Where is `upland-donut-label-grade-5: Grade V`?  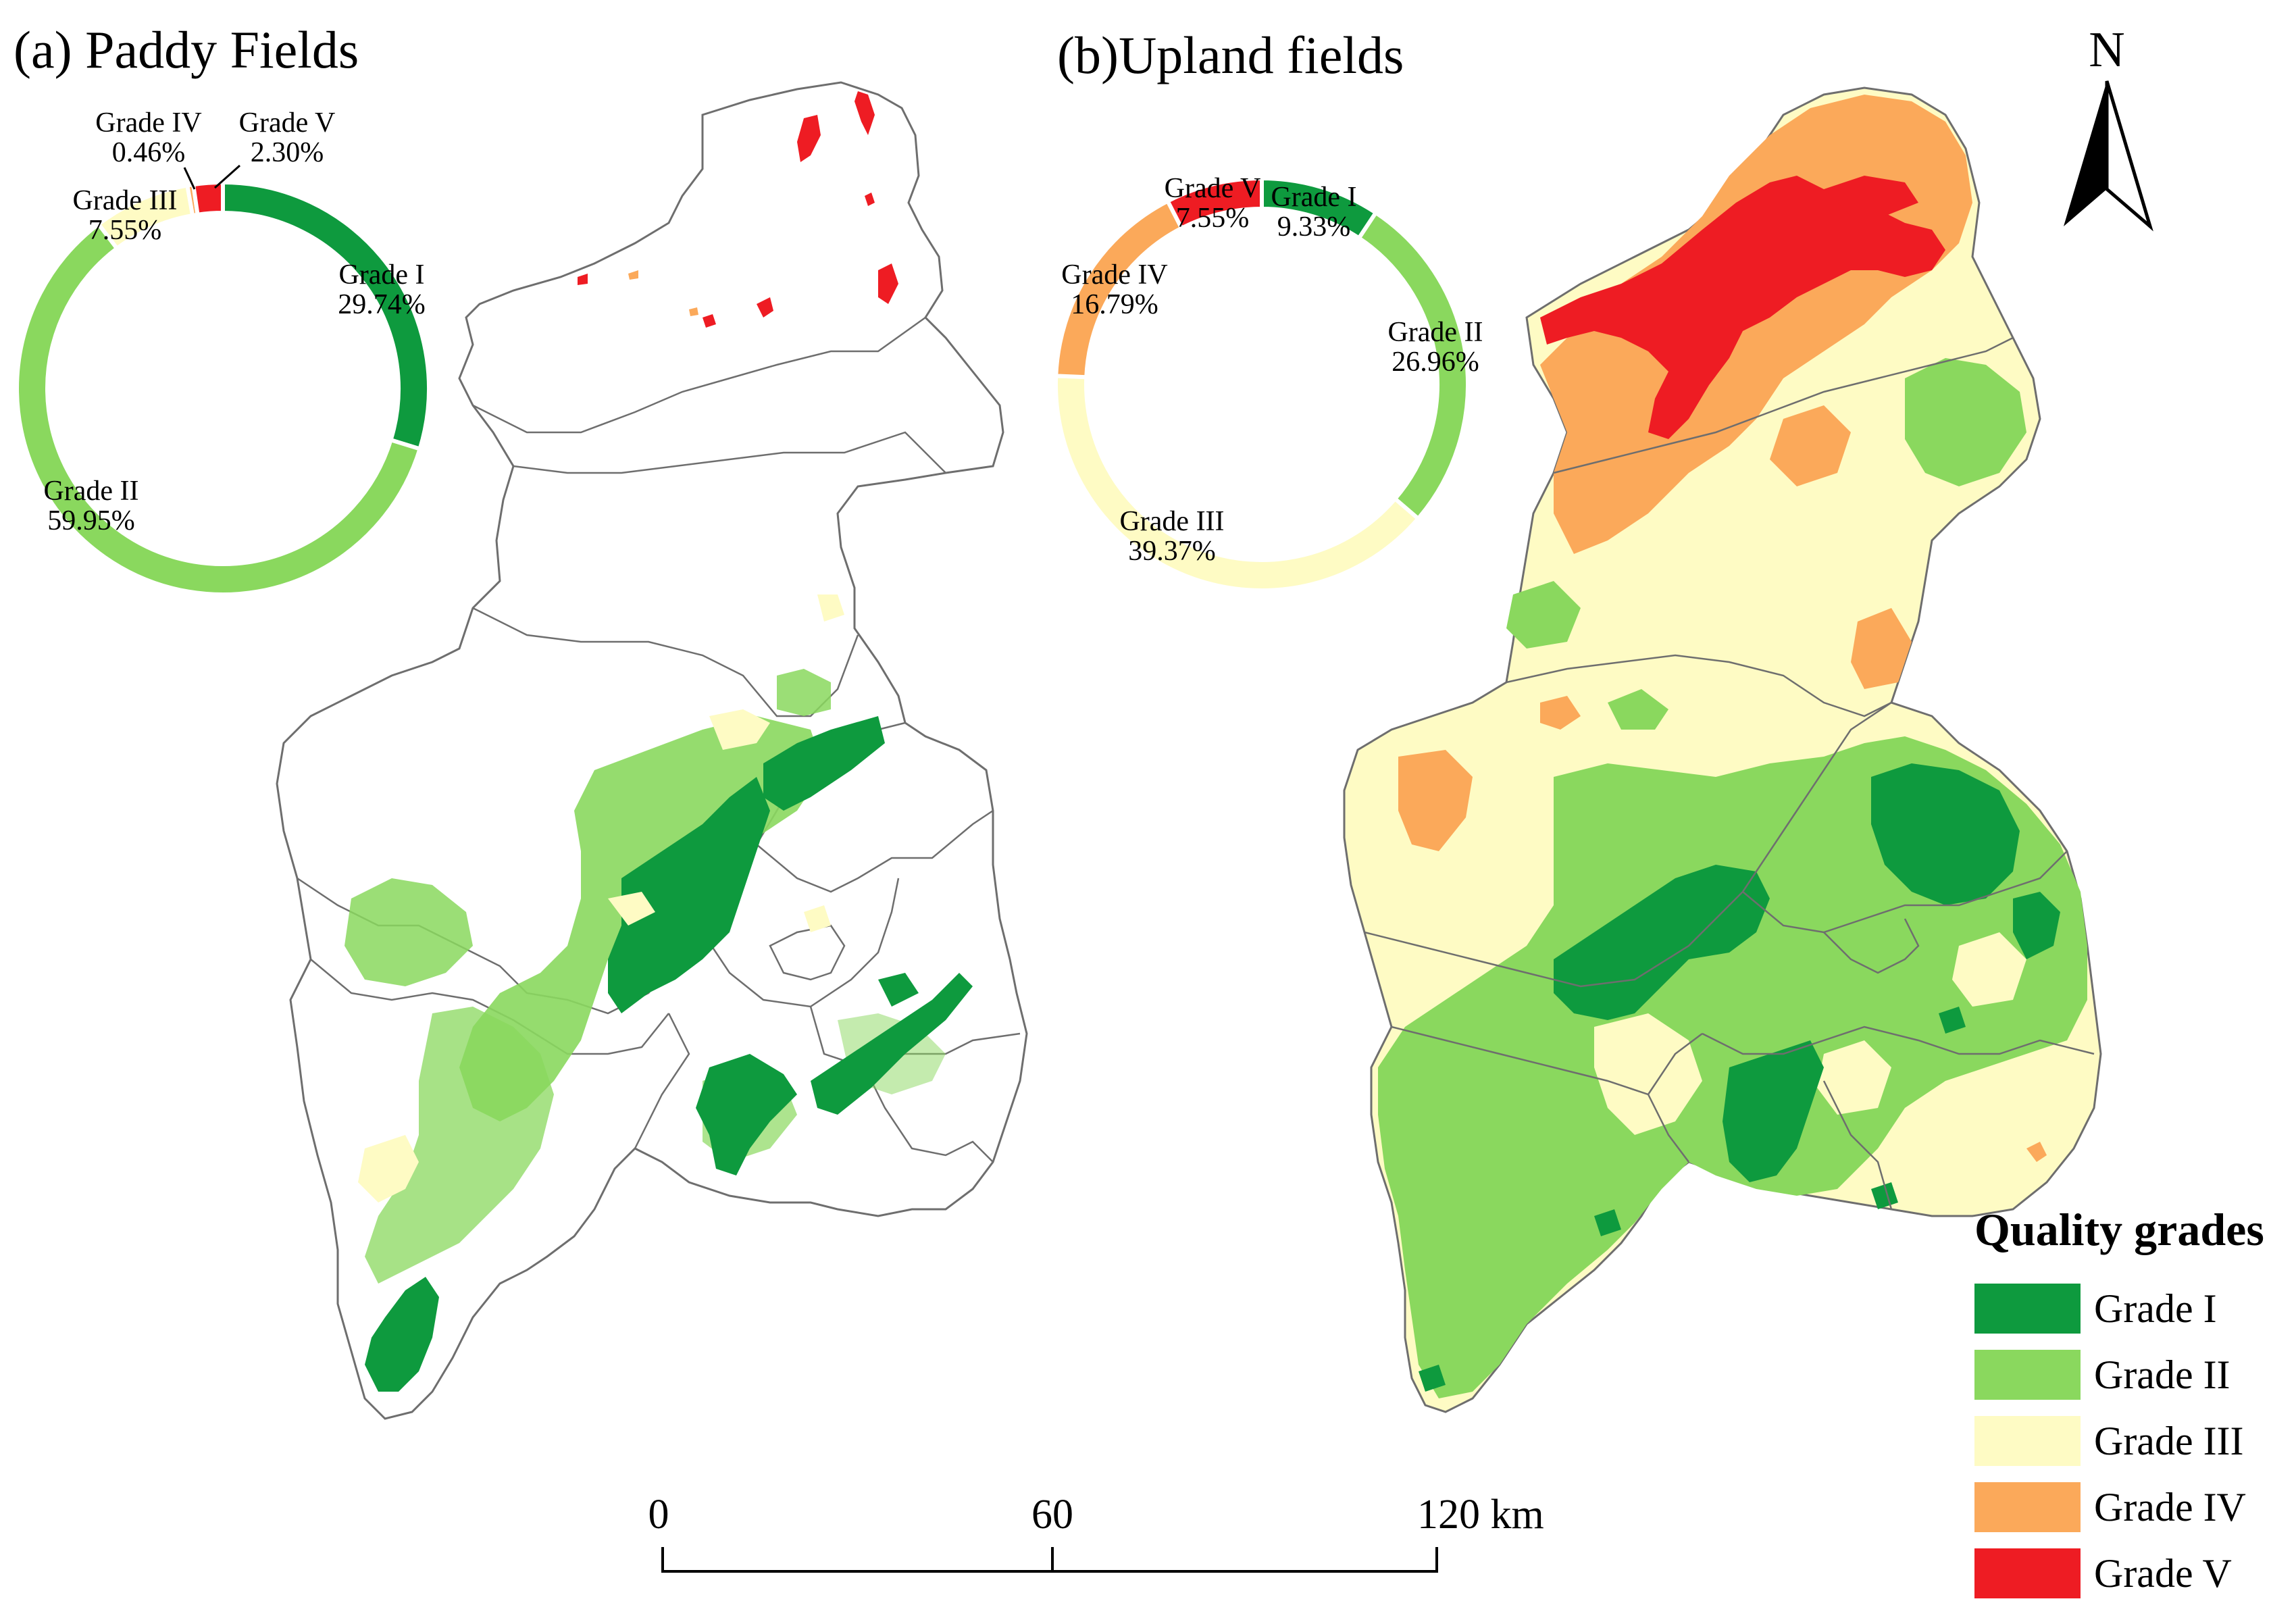 upland-donut-label-grade-5: Grade V is located at coordinates (1213, 188).